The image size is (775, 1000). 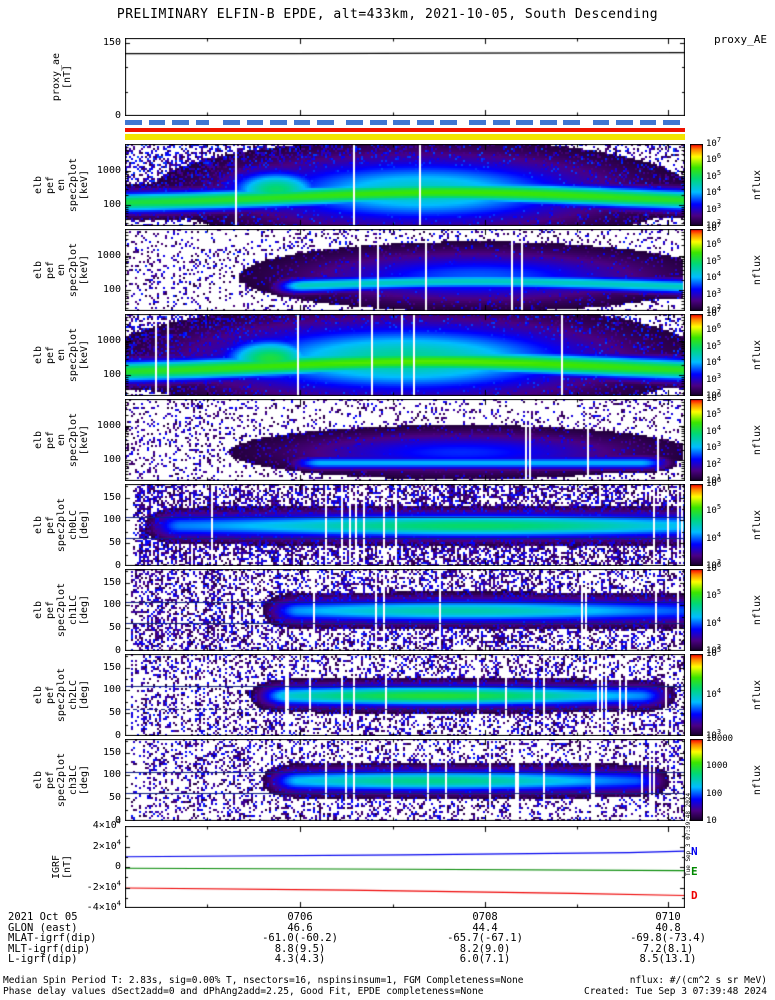 I want to click on ytick-label: 0, so click(x=117, y=866).